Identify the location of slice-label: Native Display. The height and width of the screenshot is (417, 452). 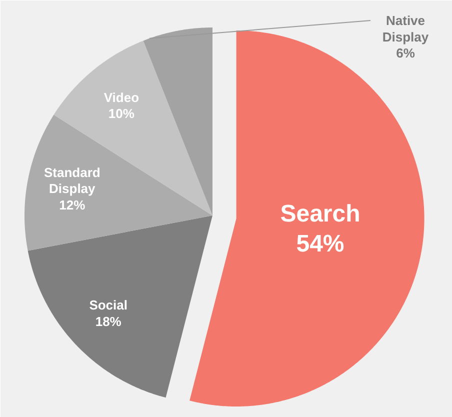
(406, 28).